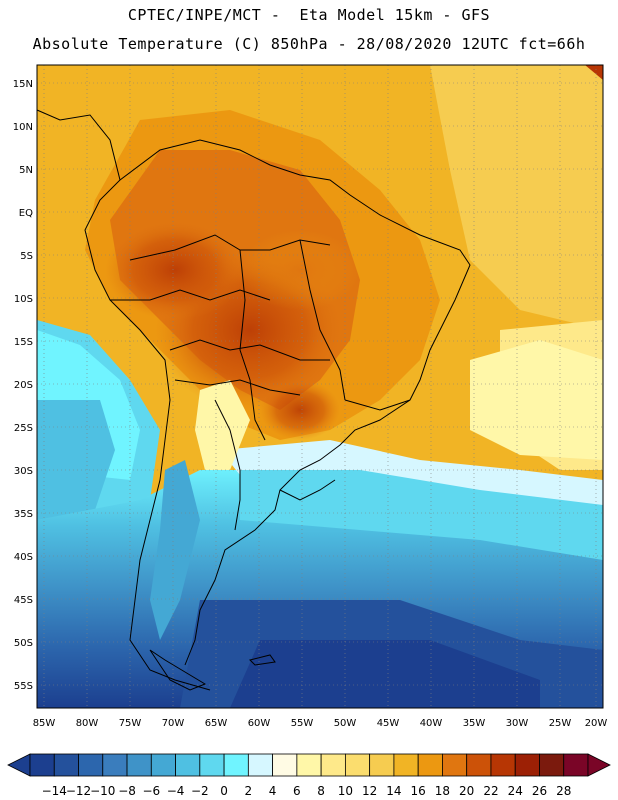  Describe the element at coordinates (78, 791) in the screenshot. I see `colorbar-tick-label: −12` at that location.